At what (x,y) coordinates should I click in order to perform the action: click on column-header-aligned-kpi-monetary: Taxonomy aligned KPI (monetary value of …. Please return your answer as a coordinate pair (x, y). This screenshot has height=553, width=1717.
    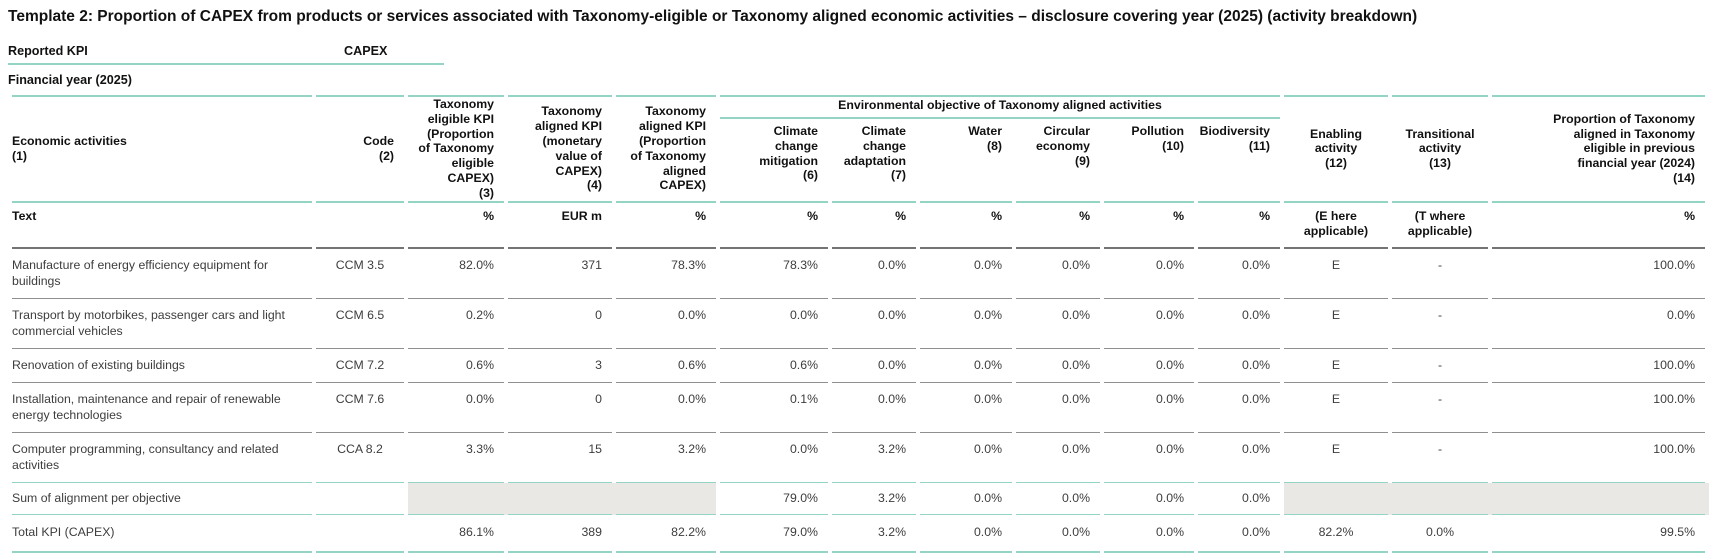
    Looking at the image, I should click on (560, 149).